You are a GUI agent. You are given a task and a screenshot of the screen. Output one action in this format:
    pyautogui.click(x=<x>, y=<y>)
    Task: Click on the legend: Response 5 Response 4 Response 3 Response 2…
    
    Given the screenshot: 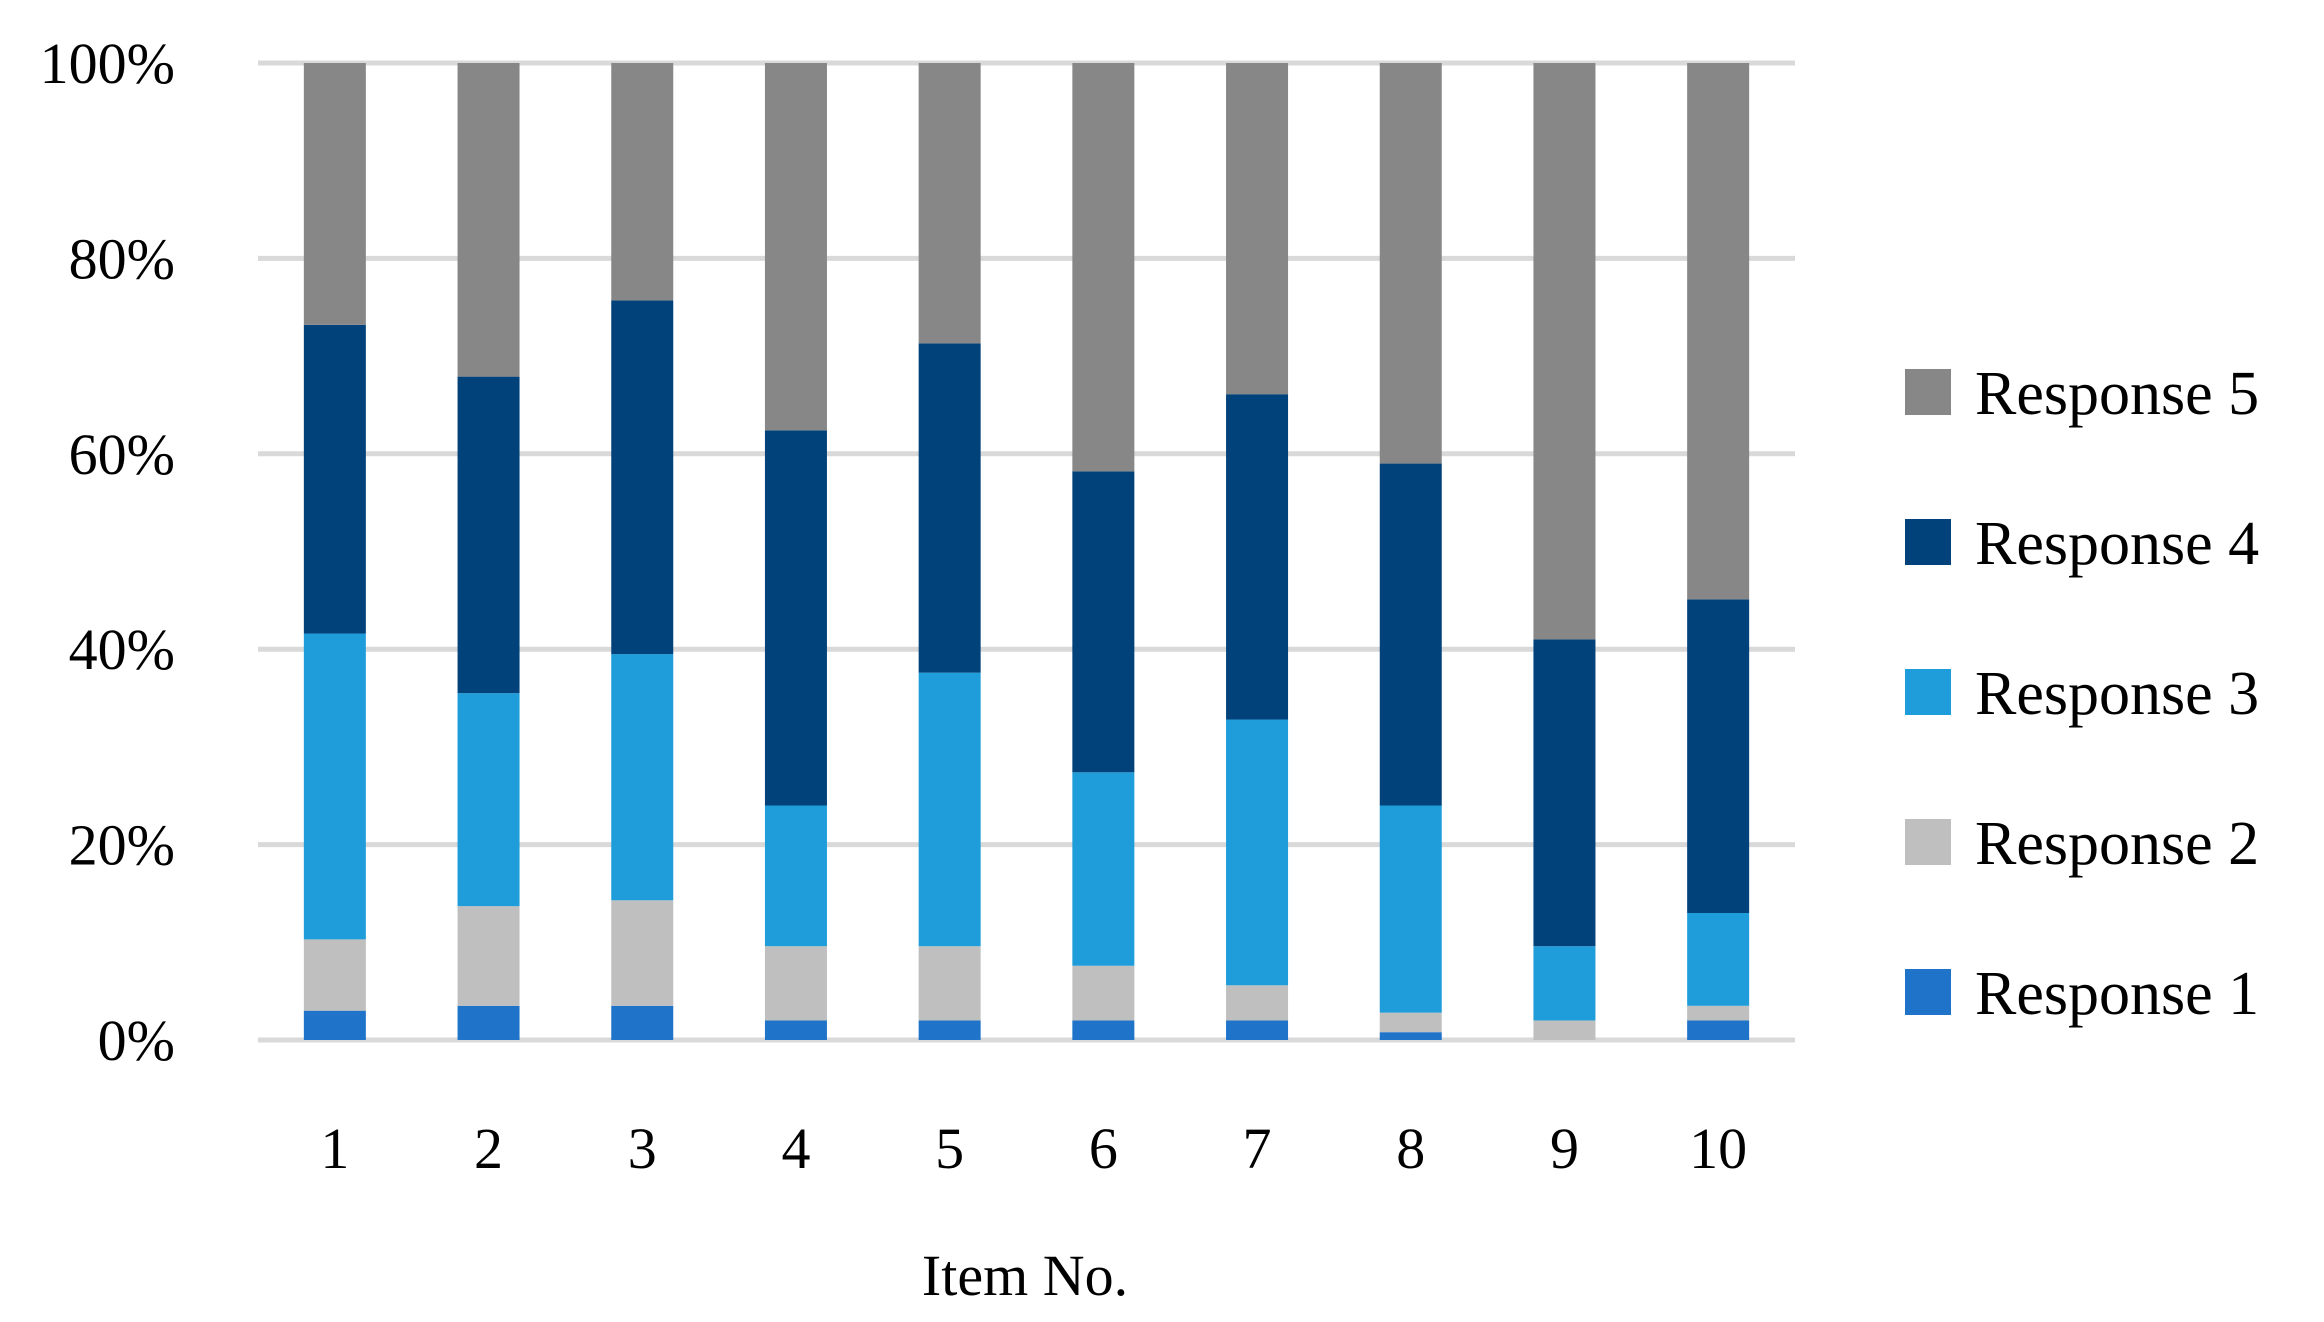 What is the action you would take?
    pyautogui.click(x=2082, y=694)
    